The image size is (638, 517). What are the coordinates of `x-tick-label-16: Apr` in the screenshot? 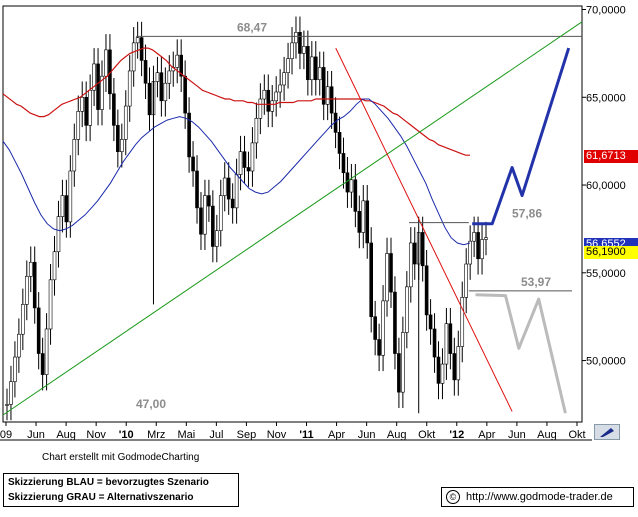 It's located at (486, 435).